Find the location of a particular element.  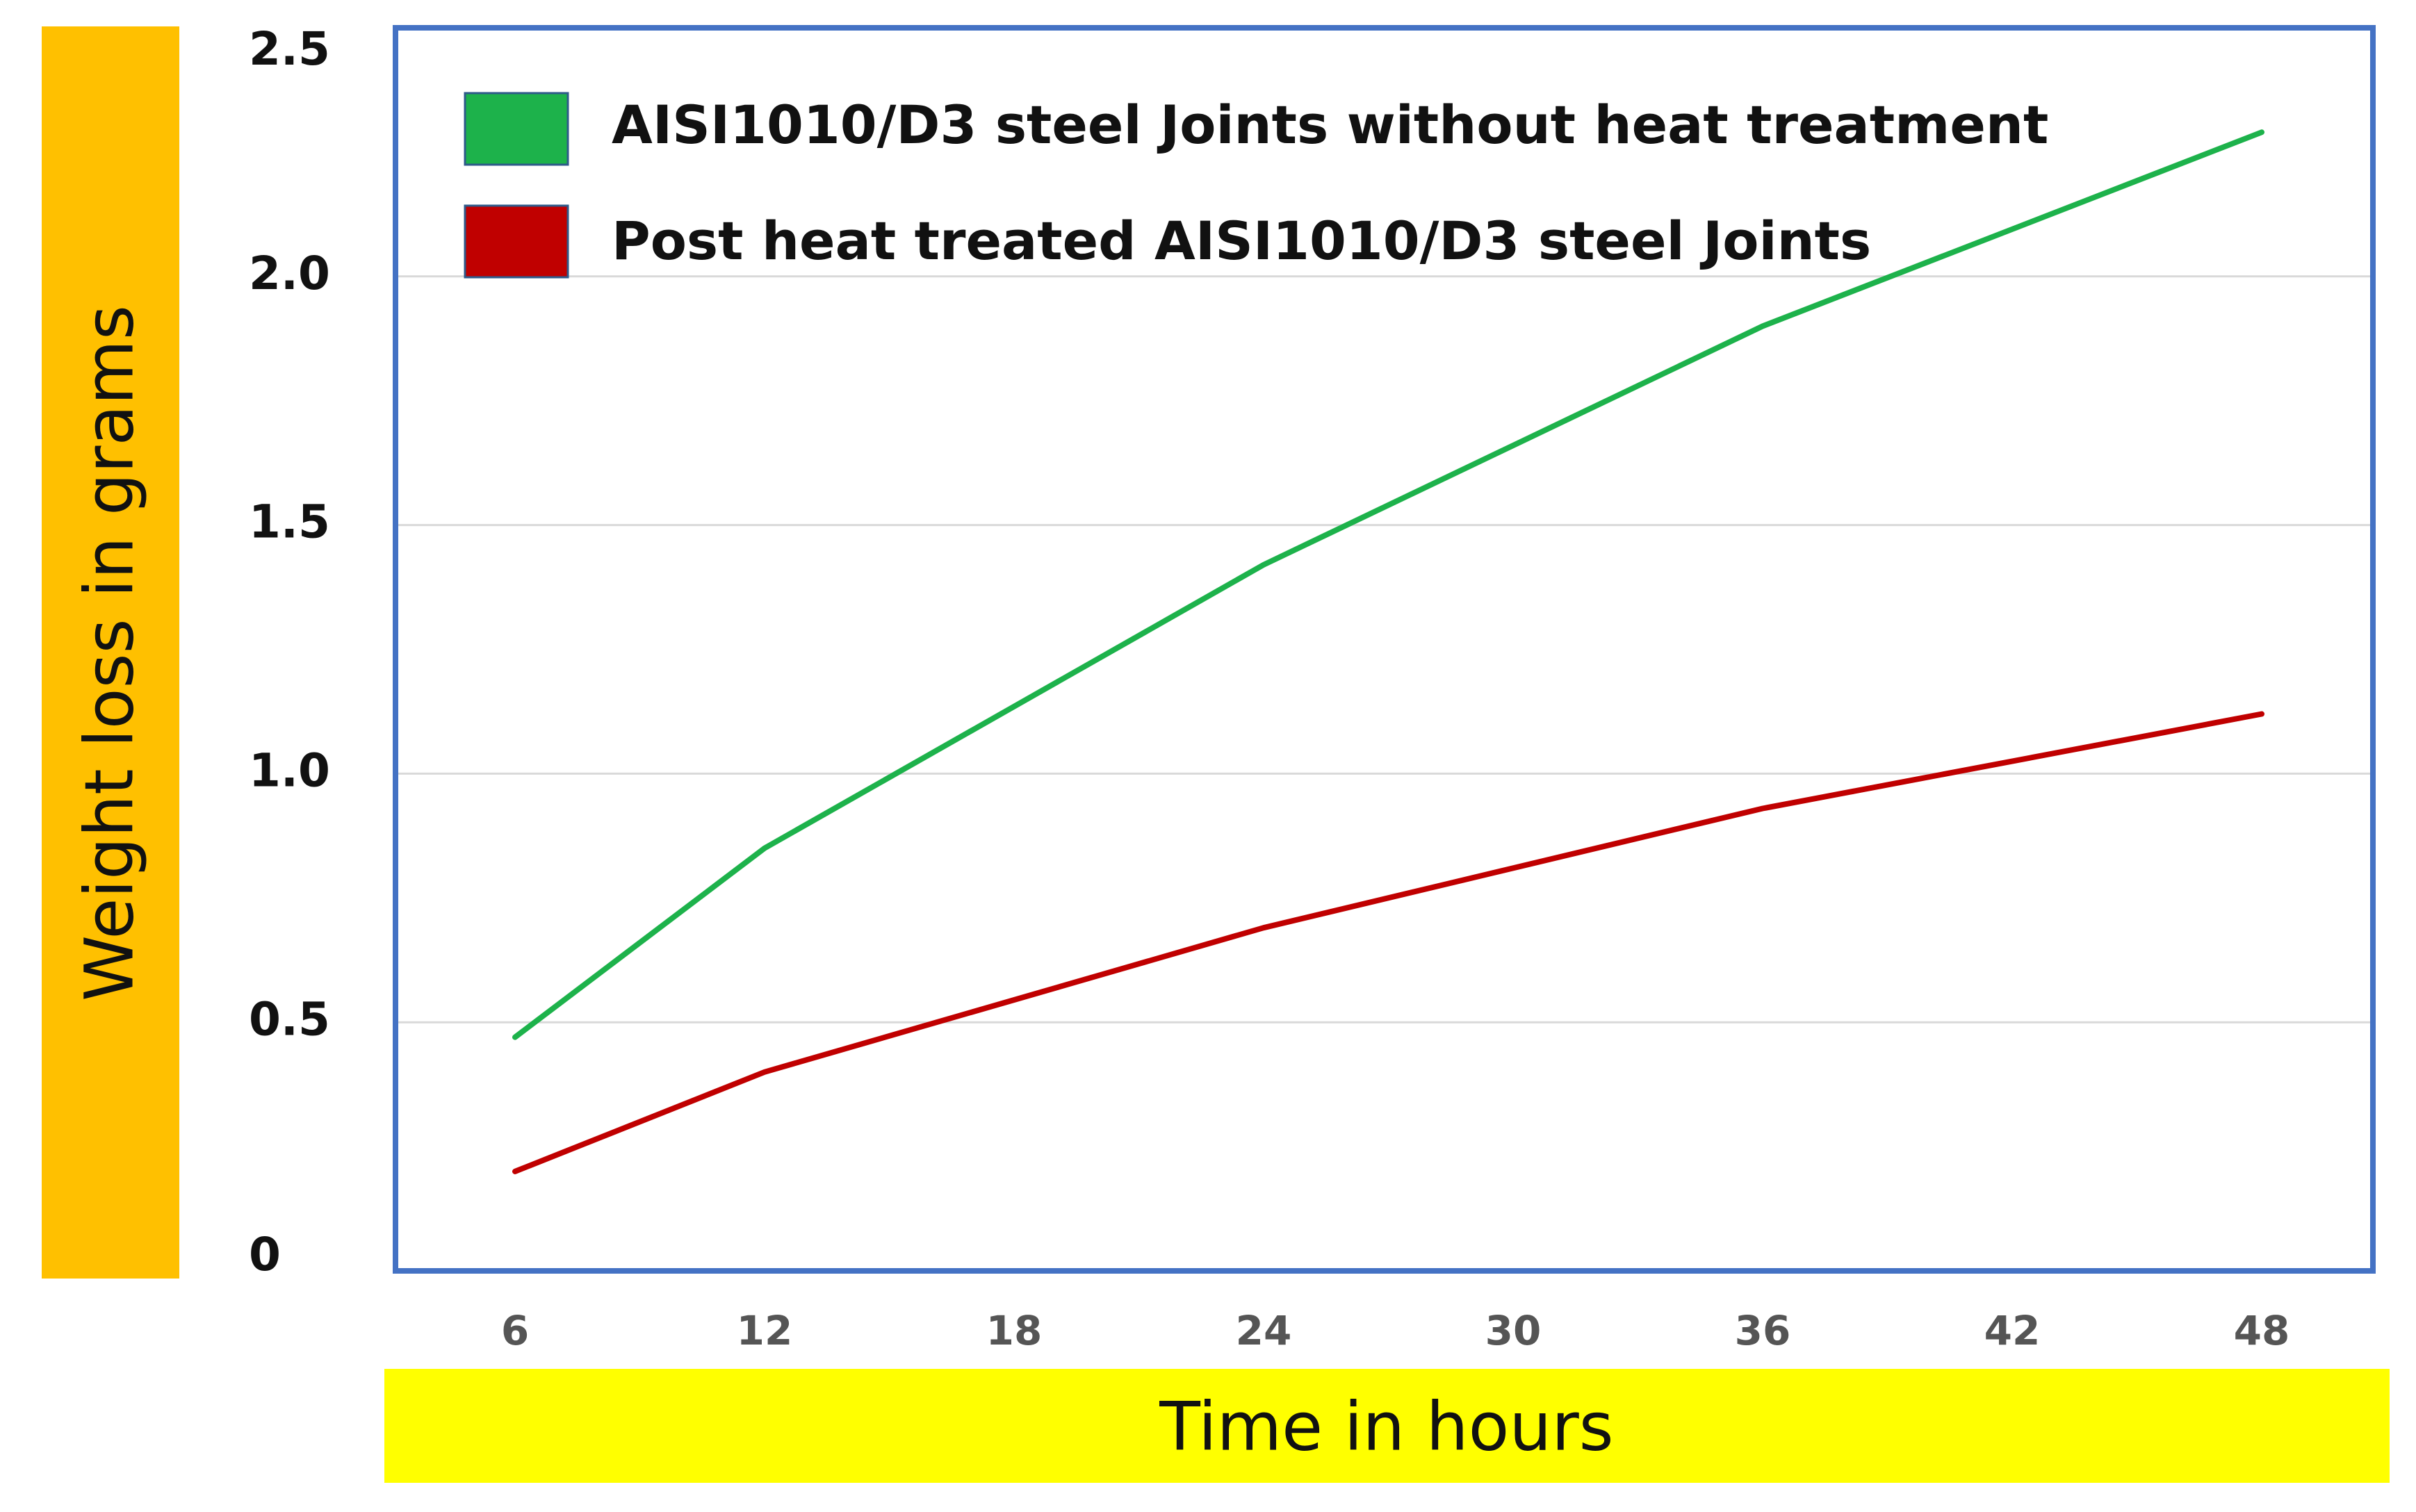

x-tick-label-5: 36 is located at coordinates (1763, 1330).